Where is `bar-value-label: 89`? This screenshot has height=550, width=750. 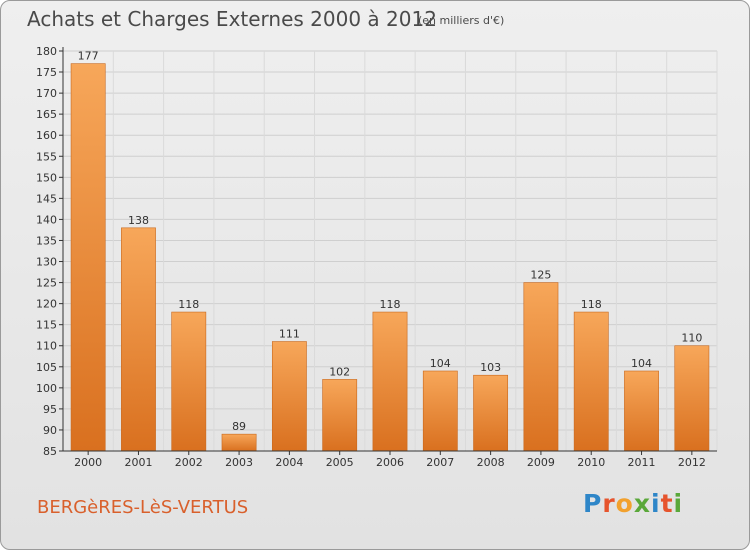
bar-value-label: 89 is located at coordinates (239, 426).